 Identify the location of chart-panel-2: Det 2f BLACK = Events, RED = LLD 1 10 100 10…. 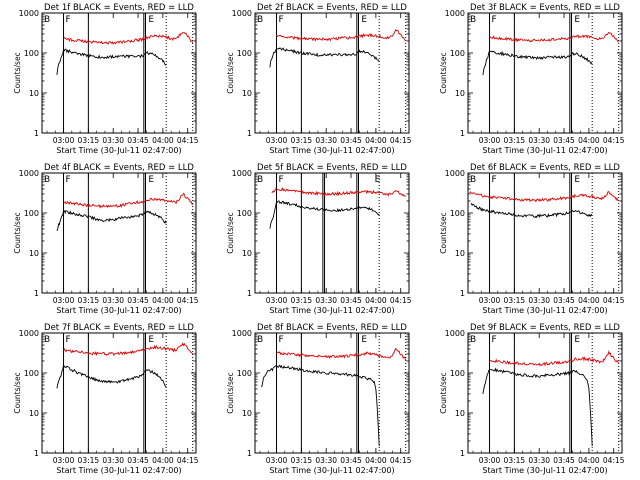
(319, 79).